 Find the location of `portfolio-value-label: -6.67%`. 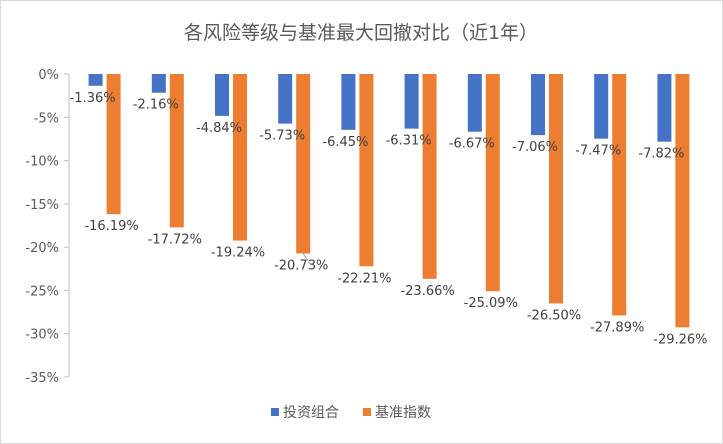

portfolio-value-label: -6.67% is located at coordinates (472, 144).